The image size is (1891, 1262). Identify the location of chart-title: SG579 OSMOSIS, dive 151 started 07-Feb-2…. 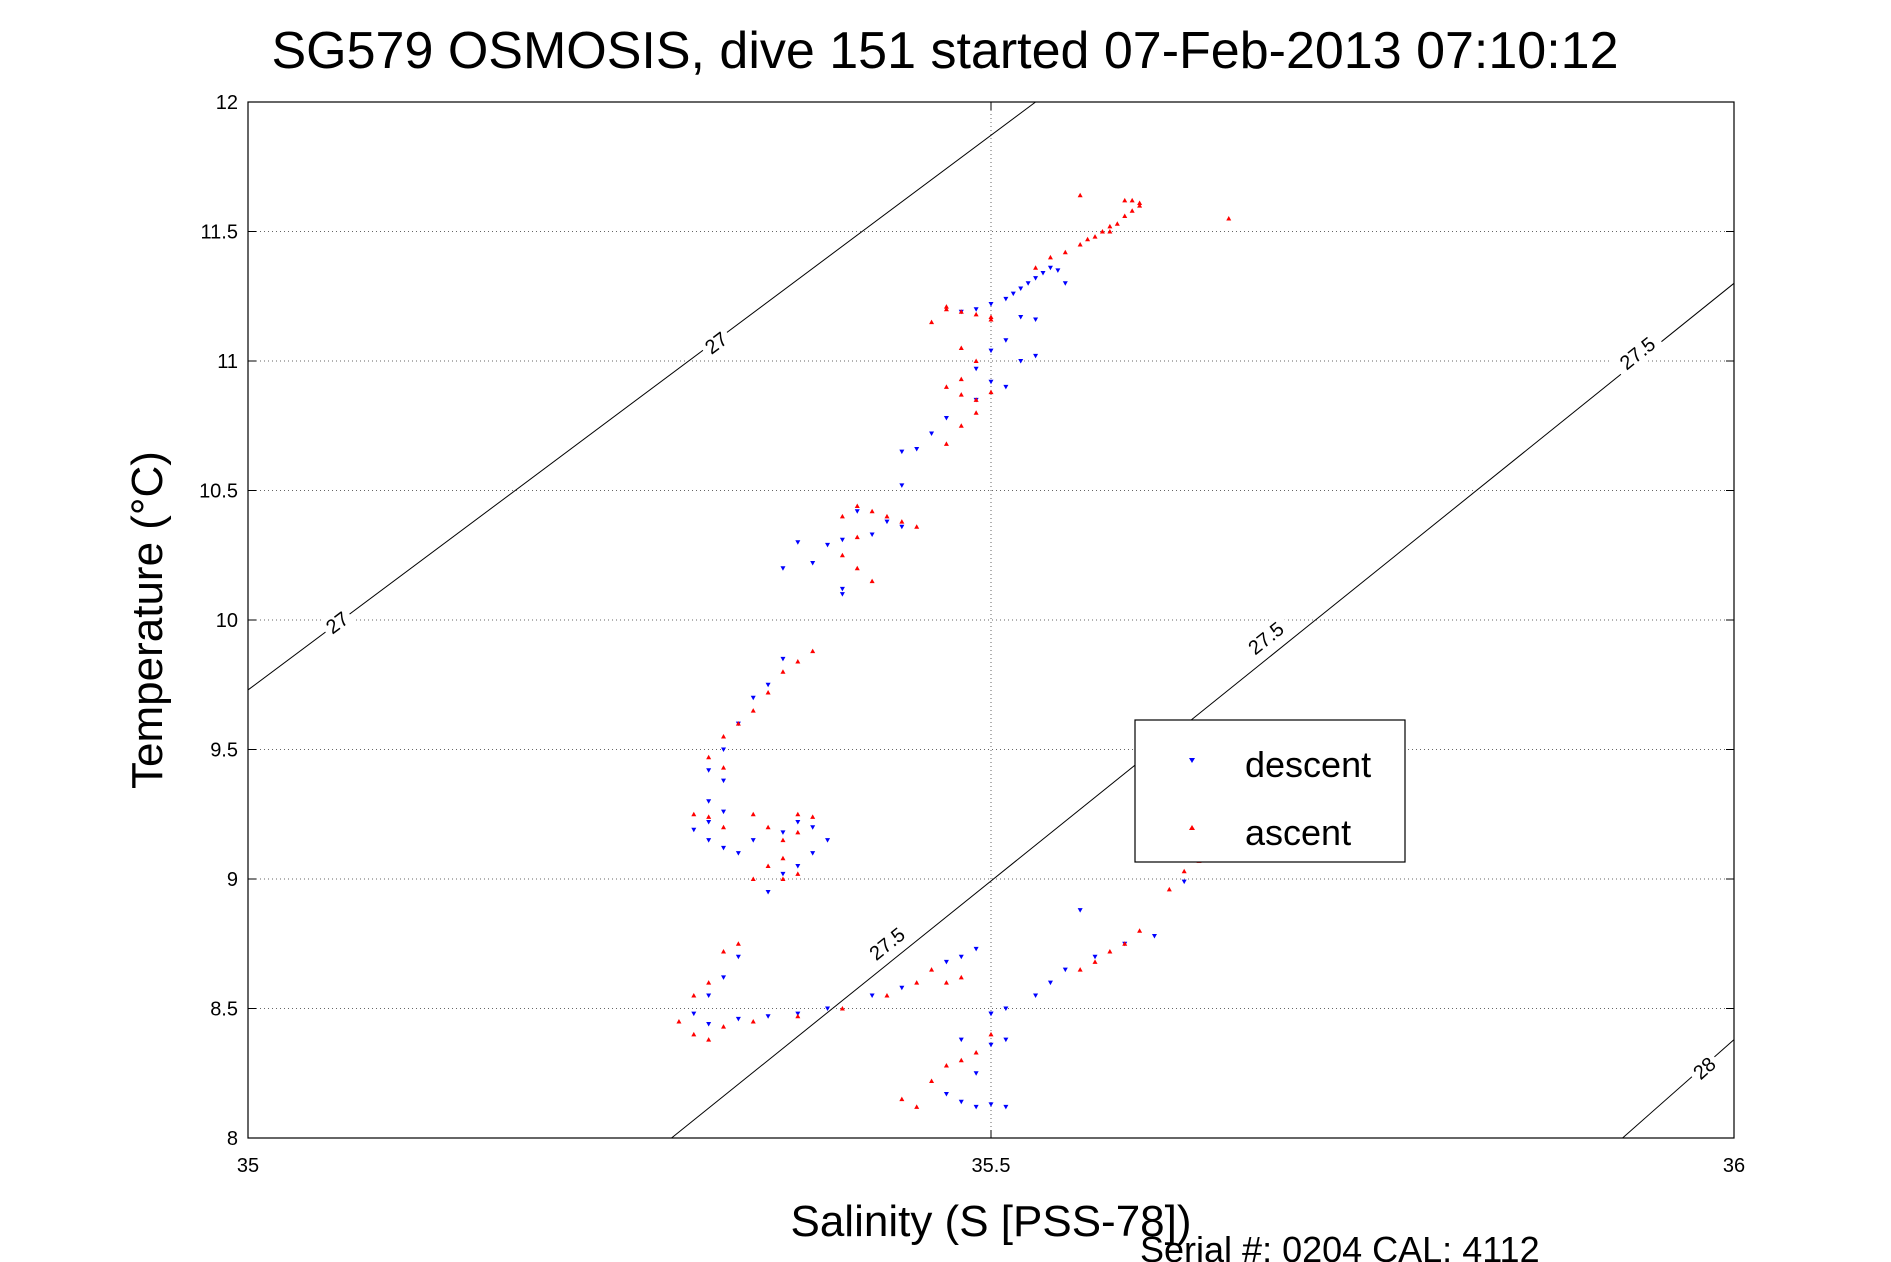
(944, 51).